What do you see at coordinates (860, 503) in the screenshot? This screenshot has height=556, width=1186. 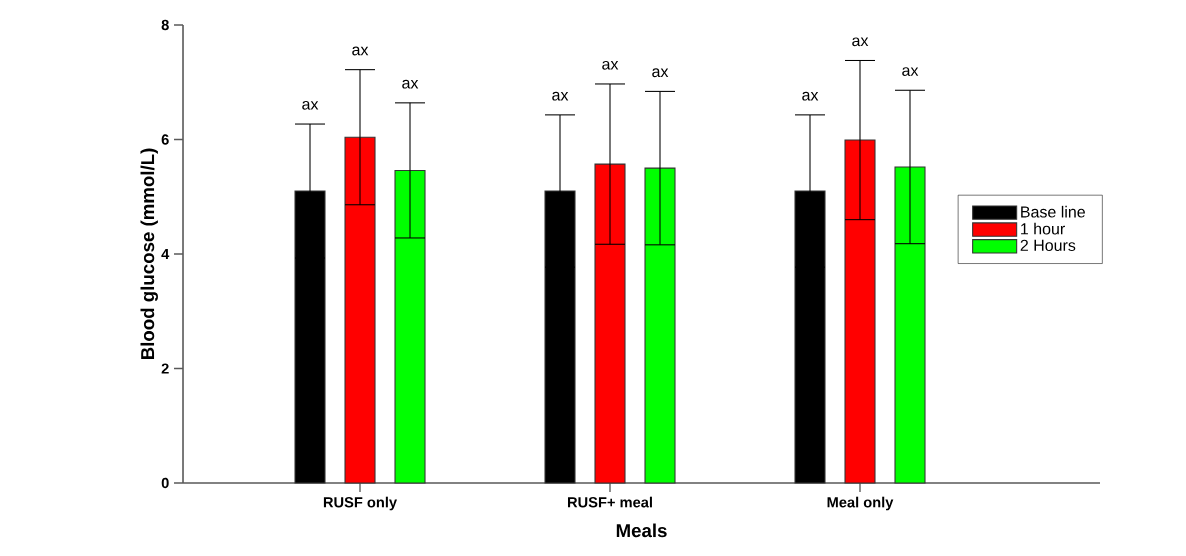 I see `x-tick-label: Meal only` at bounding box center [860, 503].